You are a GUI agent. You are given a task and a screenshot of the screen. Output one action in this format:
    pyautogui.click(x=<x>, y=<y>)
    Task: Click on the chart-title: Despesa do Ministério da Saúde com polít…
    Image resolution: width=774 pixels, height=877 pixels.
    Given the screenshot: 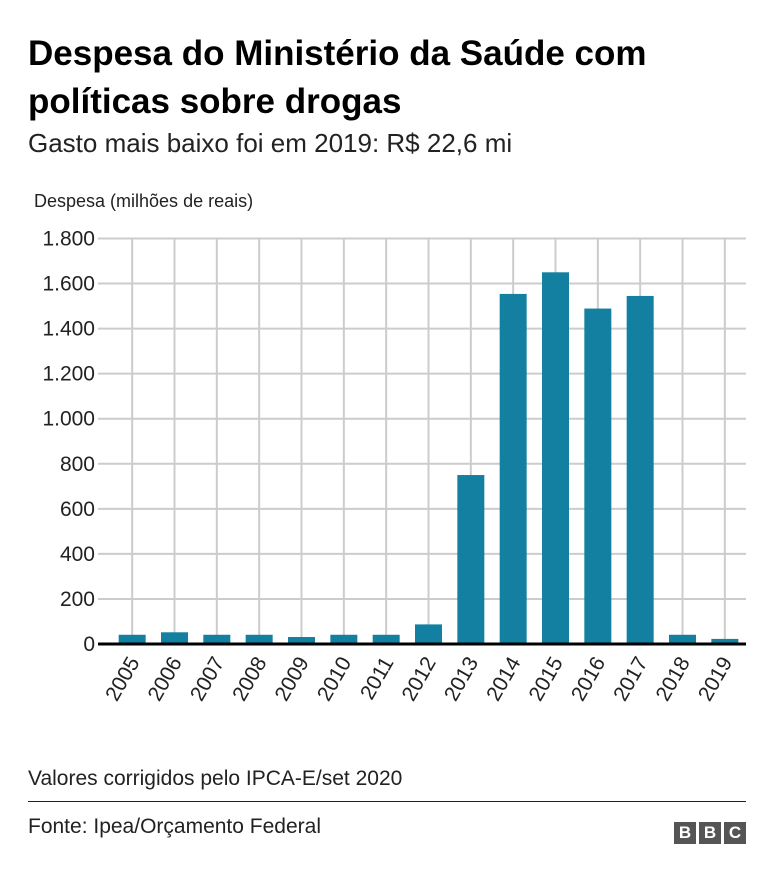 What is the action you would take?
    pyautogui.click(x=337, y=77)
    